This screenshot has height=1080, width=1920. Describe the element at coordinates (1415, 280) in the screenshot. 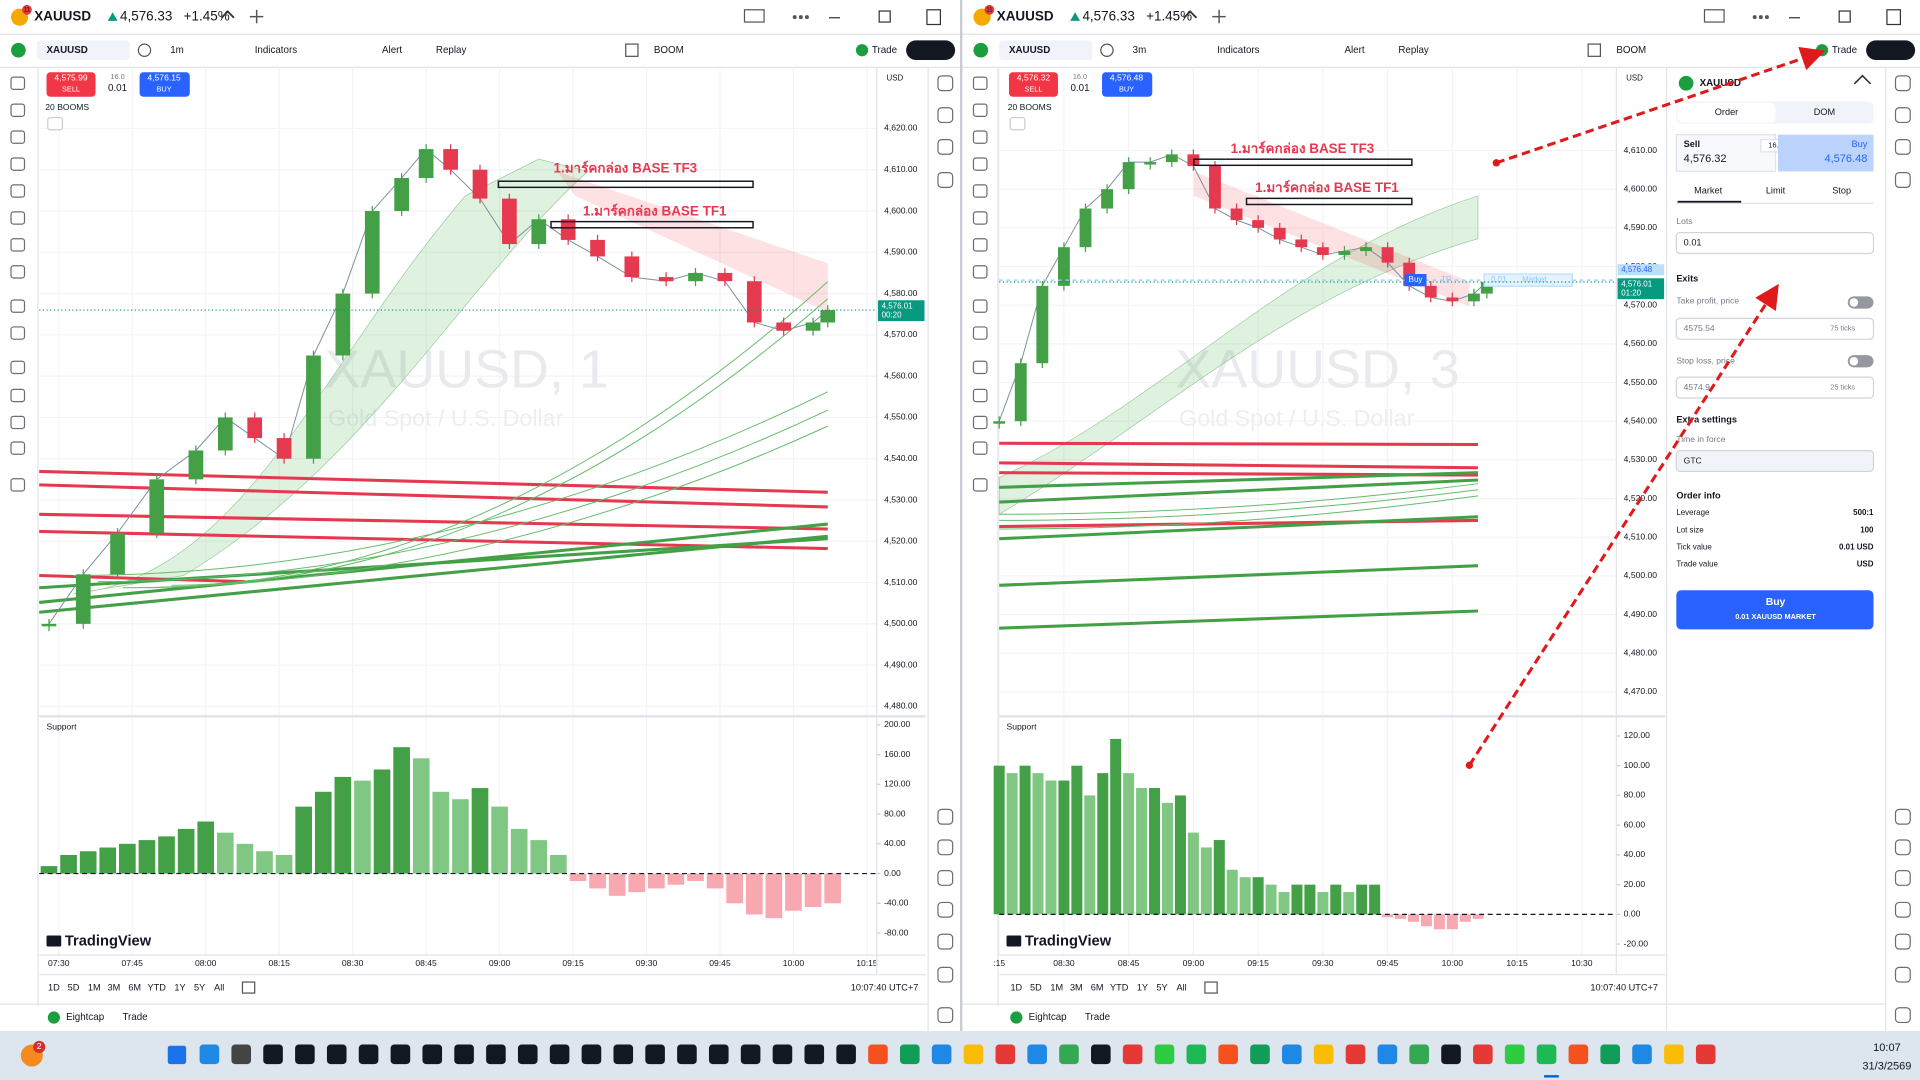

I see `position-side` at that location.